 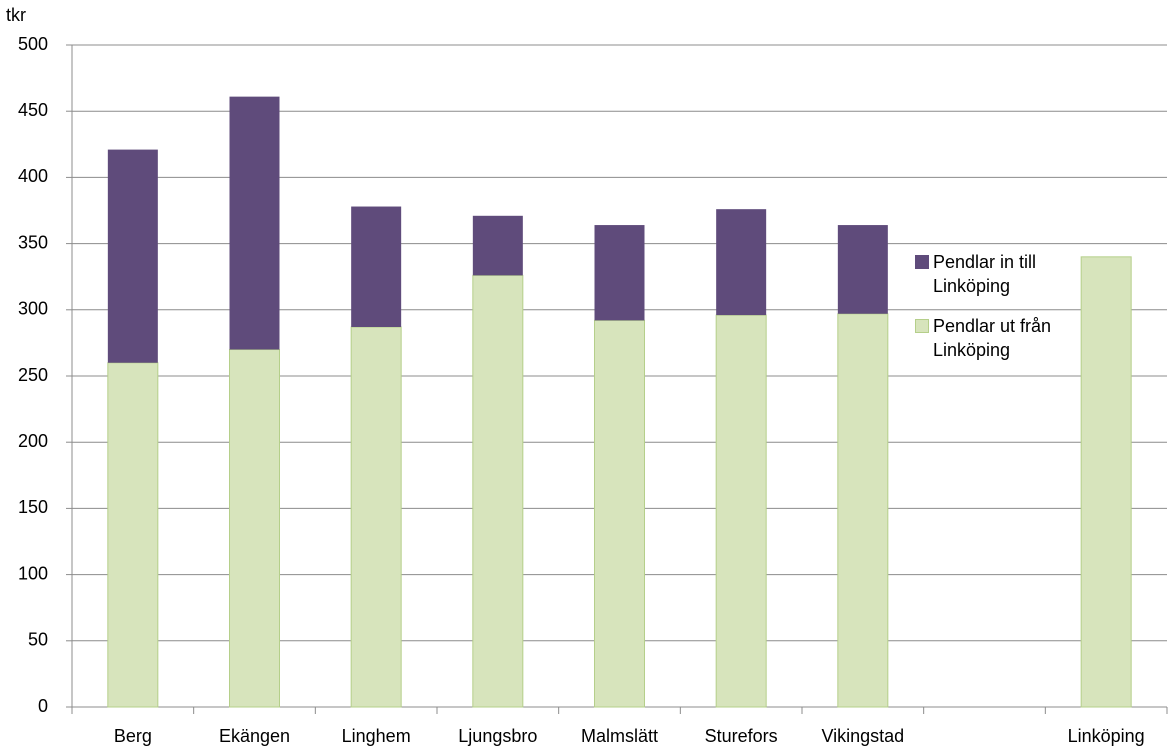 I want to click on legend-entry: Pendlar in till Linköping, so click(x=997, y=274).